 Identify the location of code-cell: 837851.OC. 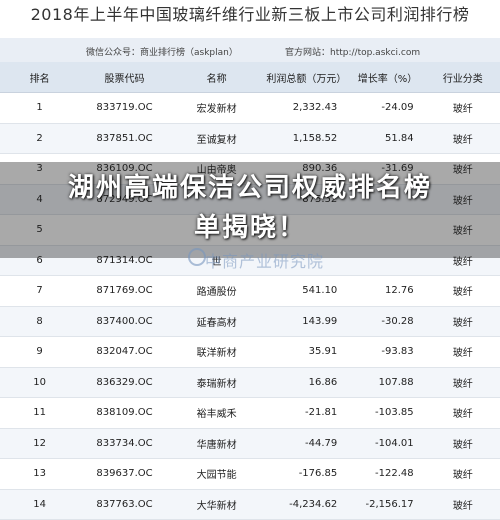
(124, 138).